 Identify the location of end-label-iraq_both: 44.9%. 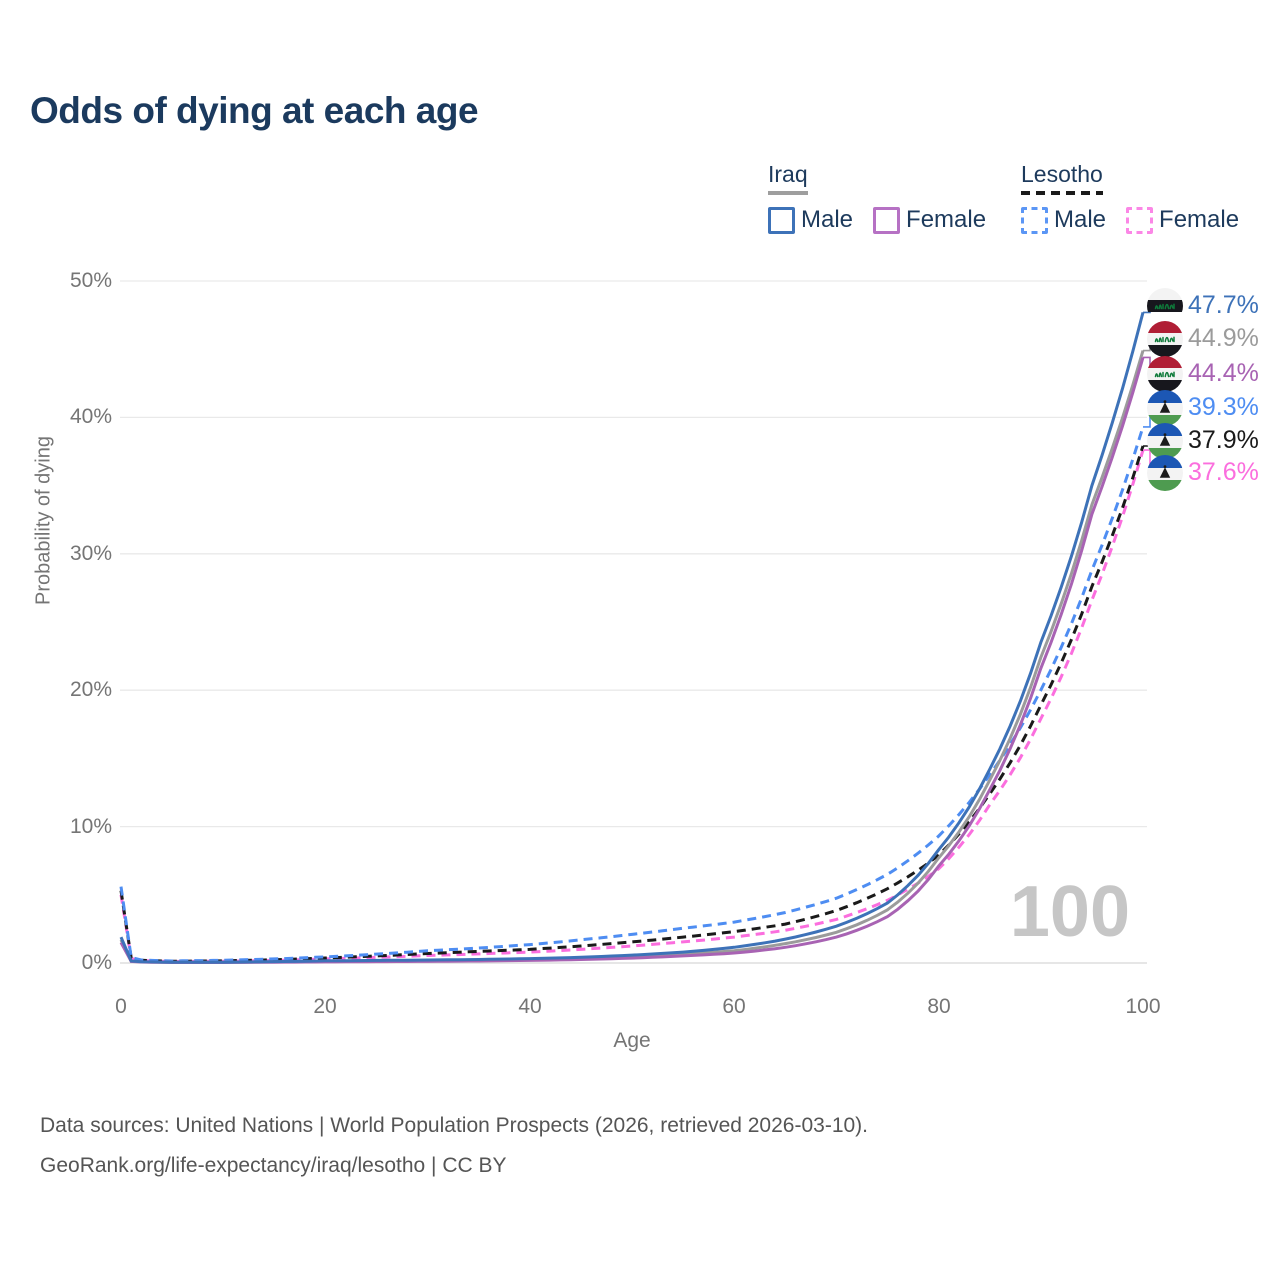
(1203, 338).